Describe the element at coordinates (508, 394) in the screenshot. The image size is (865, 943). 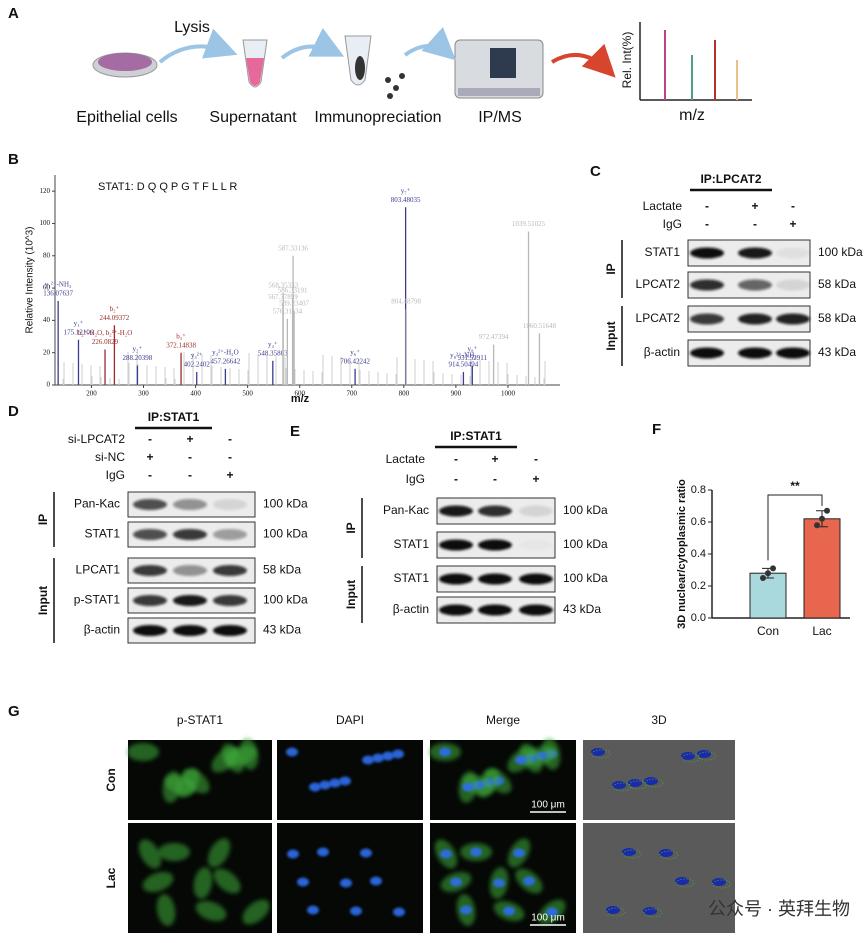
I see `x-tick-label: 1000` at that location.